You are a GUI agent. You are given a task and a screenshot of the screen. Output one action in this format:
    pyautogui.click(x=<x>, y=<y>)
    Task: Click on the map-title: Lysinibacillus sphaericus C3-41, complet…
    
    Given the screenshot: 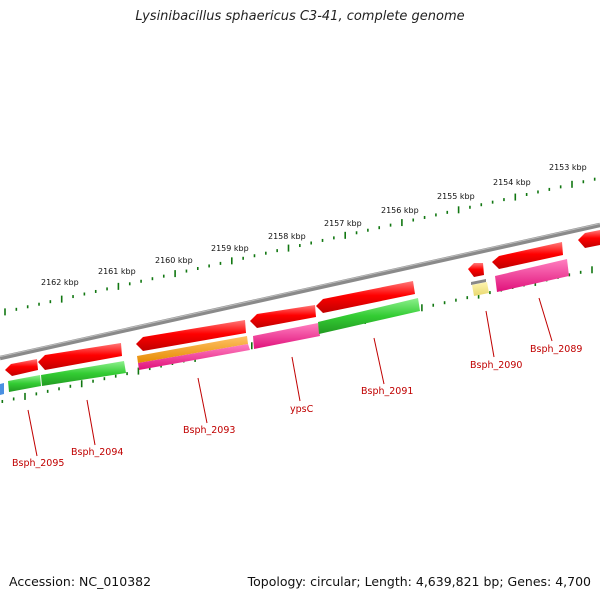 What is the action you would take?
    pyautogui.click(x=300, y=16)
    